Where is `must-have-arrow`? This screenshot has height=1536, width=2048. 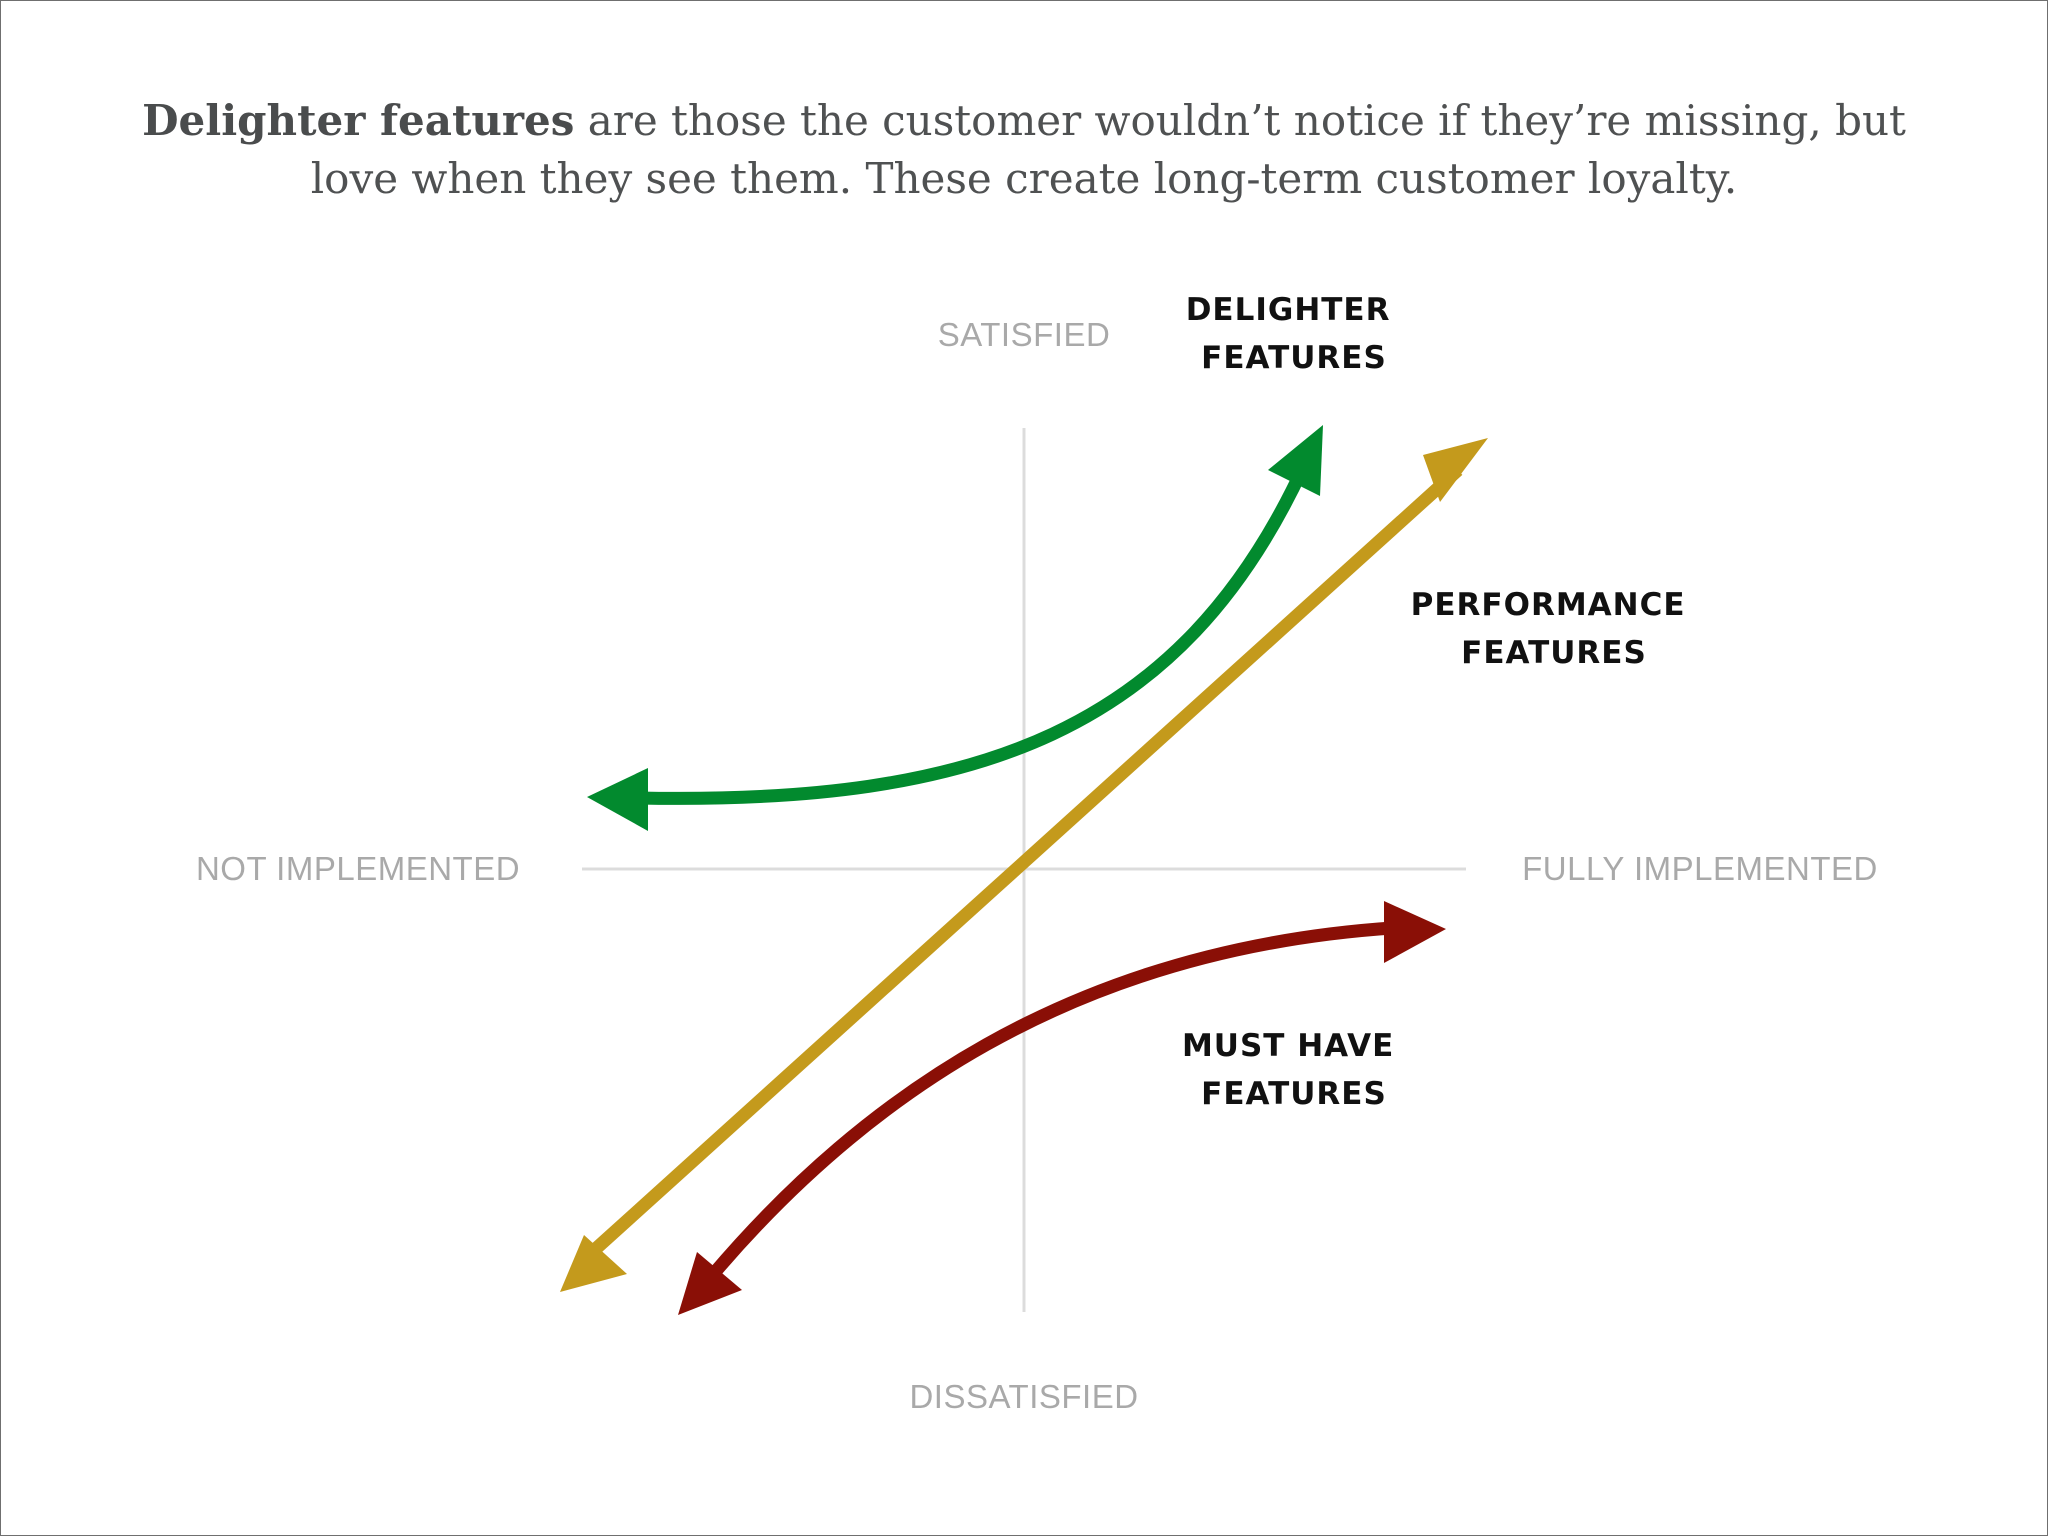 must-have-arrow is located at coordinates (1062, 1108).